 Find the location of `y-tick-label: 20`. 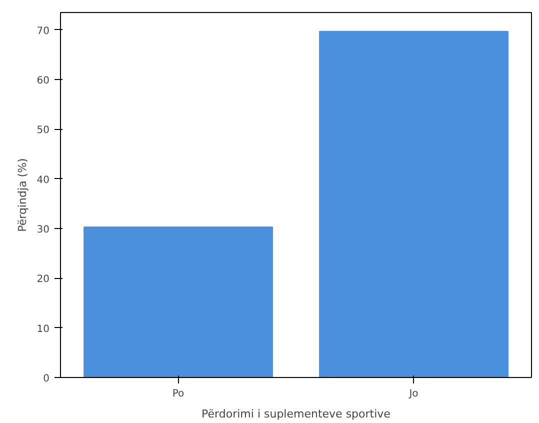

y-tick-label: 20 is located at coordinates (43, 280).